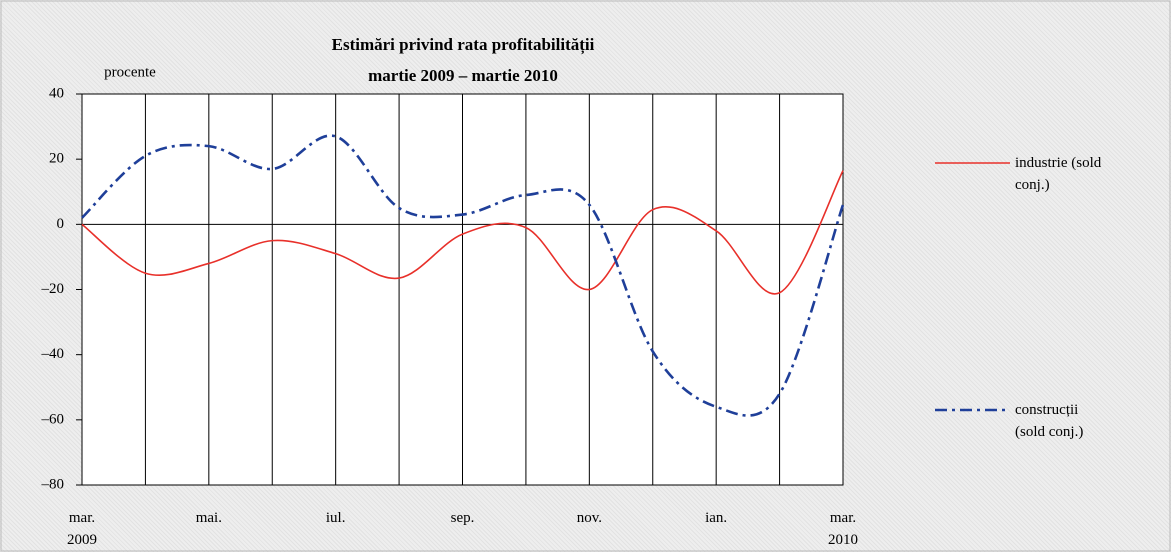 This screenshot has height=552, width=1171. Describe the element at coordinates (53, 419) in the screenshot. I see `y-tick-label: –60` at that location.